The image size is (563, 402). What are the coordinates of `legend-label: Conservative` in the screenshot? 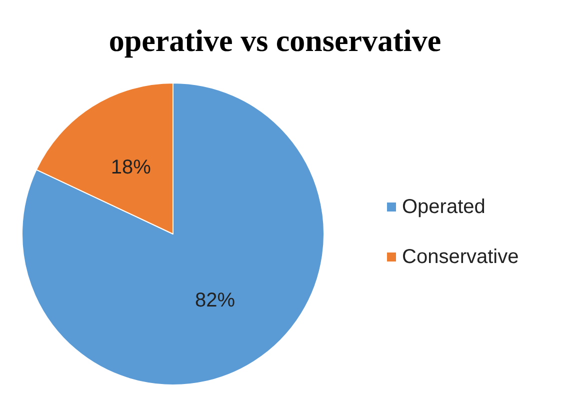 It's located at (460, 257).